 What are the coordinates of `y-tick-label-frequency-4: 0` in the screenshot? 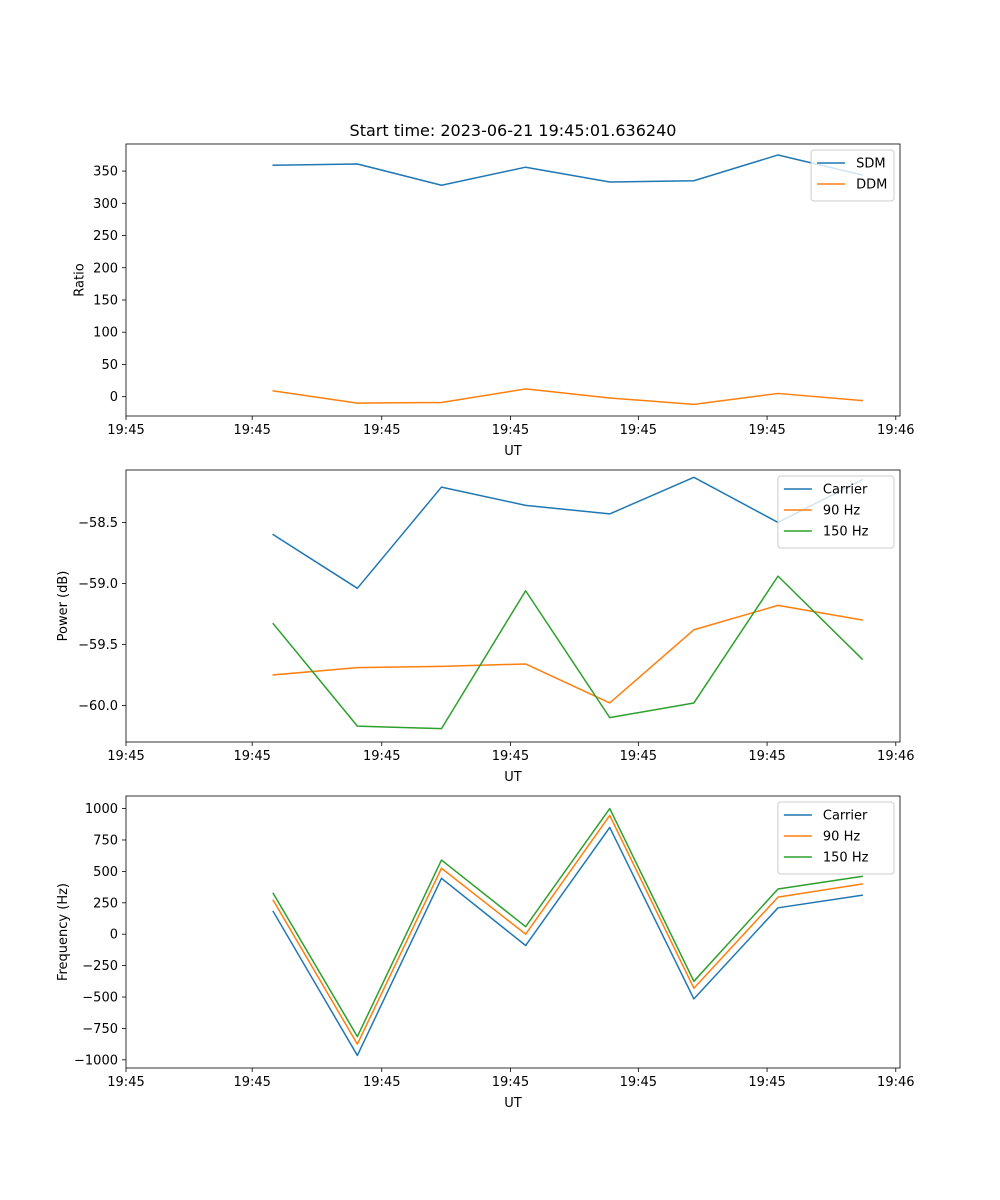 It's located at (114, 935).